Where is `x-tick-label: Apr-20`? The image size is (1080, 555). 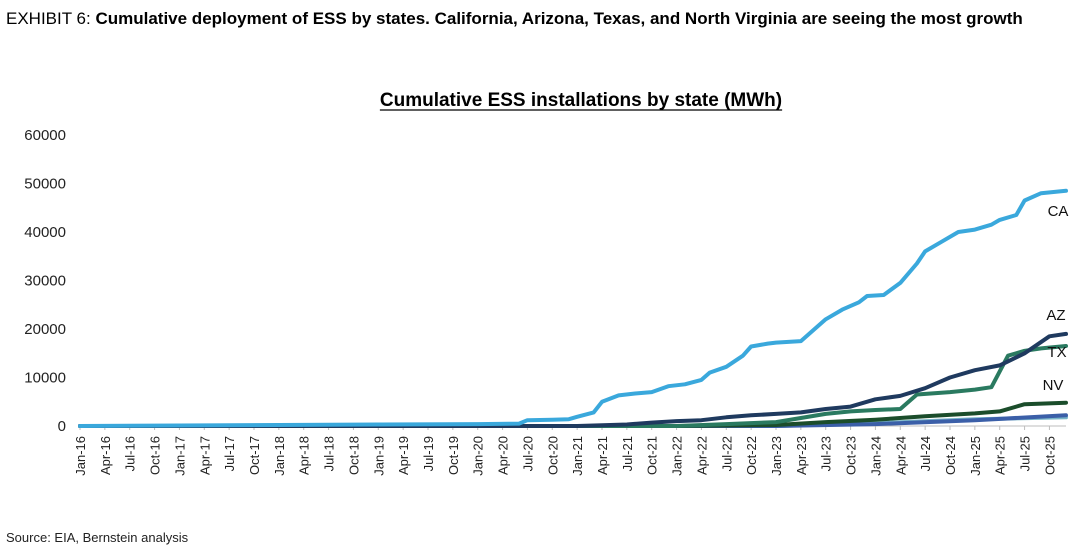
x-tick-label: Apr-20 is located at coordinates (503, 455).